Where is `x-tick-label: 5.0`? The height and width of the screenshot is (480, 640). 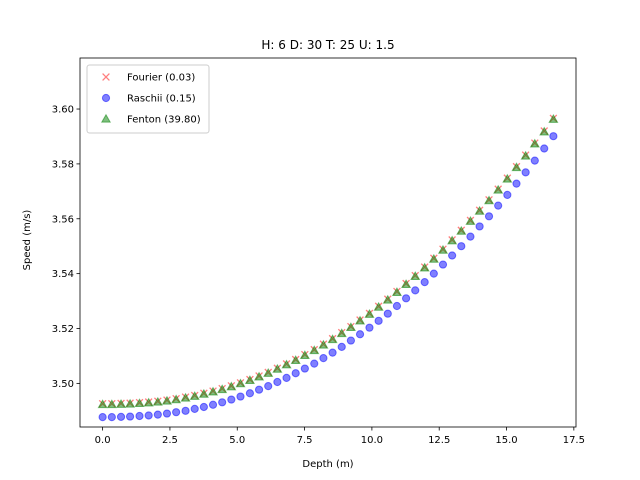
x-tick-label: 5.0 is located at coordinates (237, 440).